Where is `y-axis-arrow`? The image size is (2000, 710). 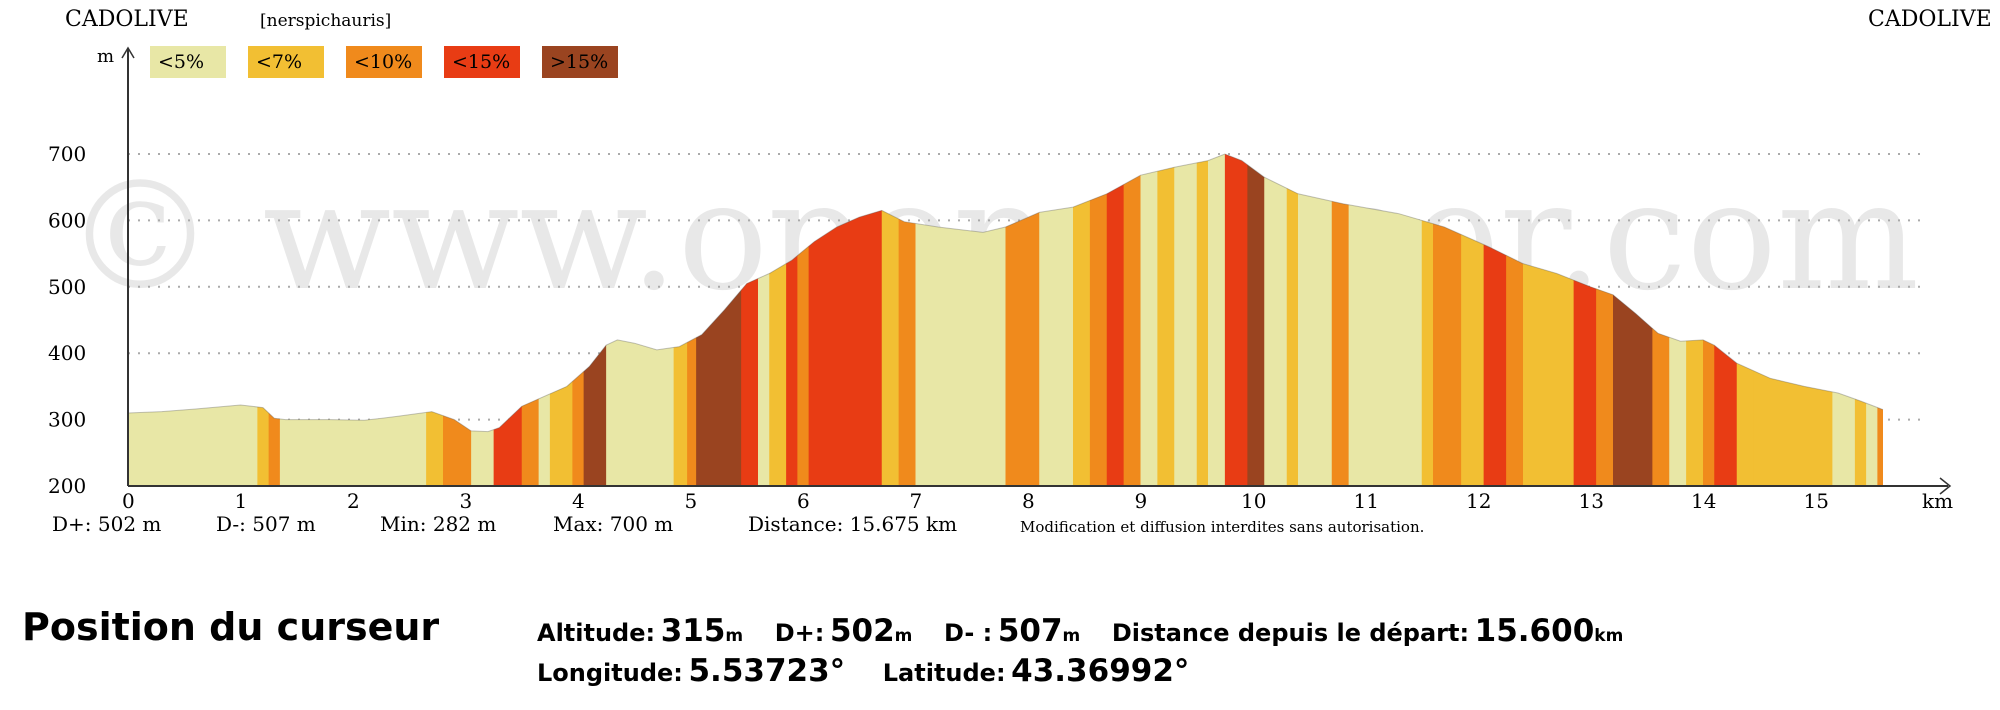
y-axis-arrow is located at coordinates (128, 52).